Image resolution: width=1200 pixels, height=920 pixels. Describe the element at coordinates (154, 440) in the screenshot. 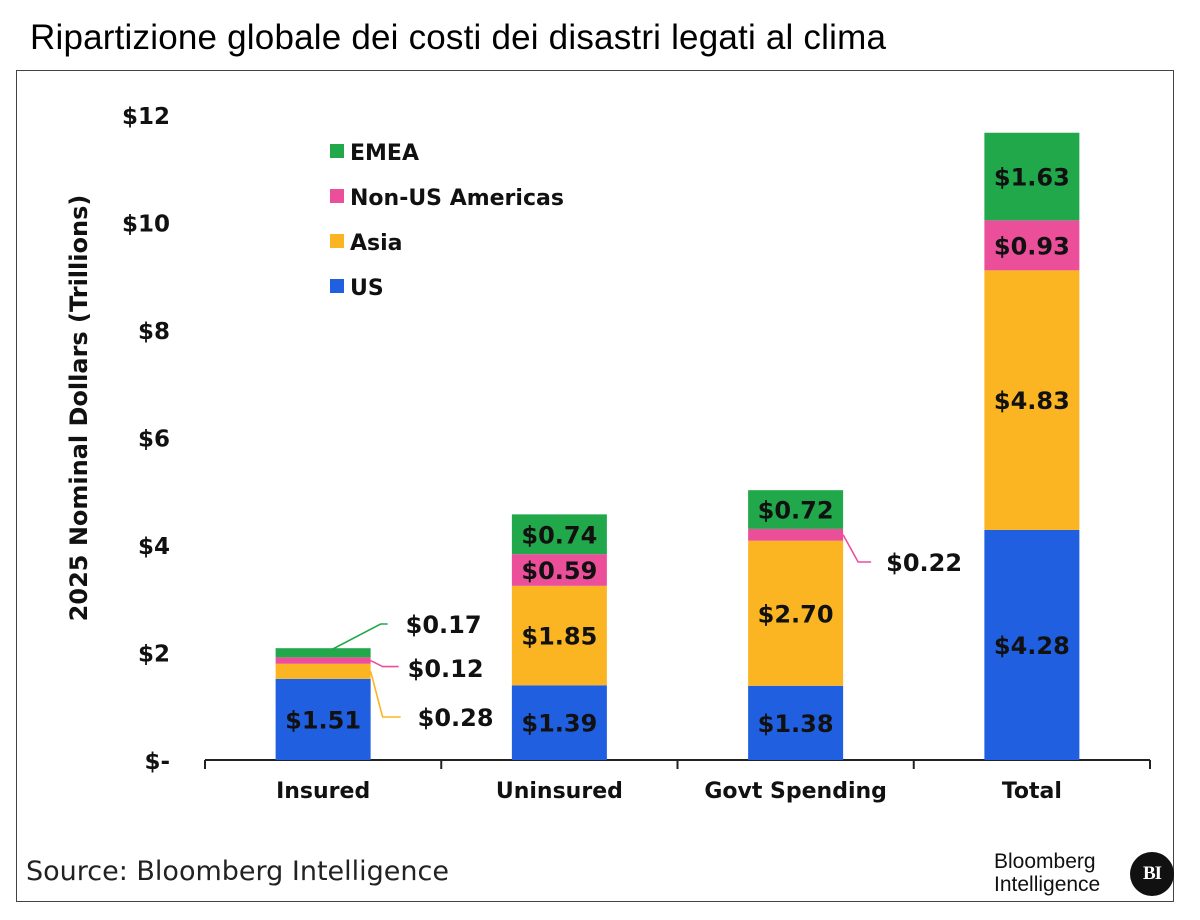

I see `y-tick-label: $6` at that location.